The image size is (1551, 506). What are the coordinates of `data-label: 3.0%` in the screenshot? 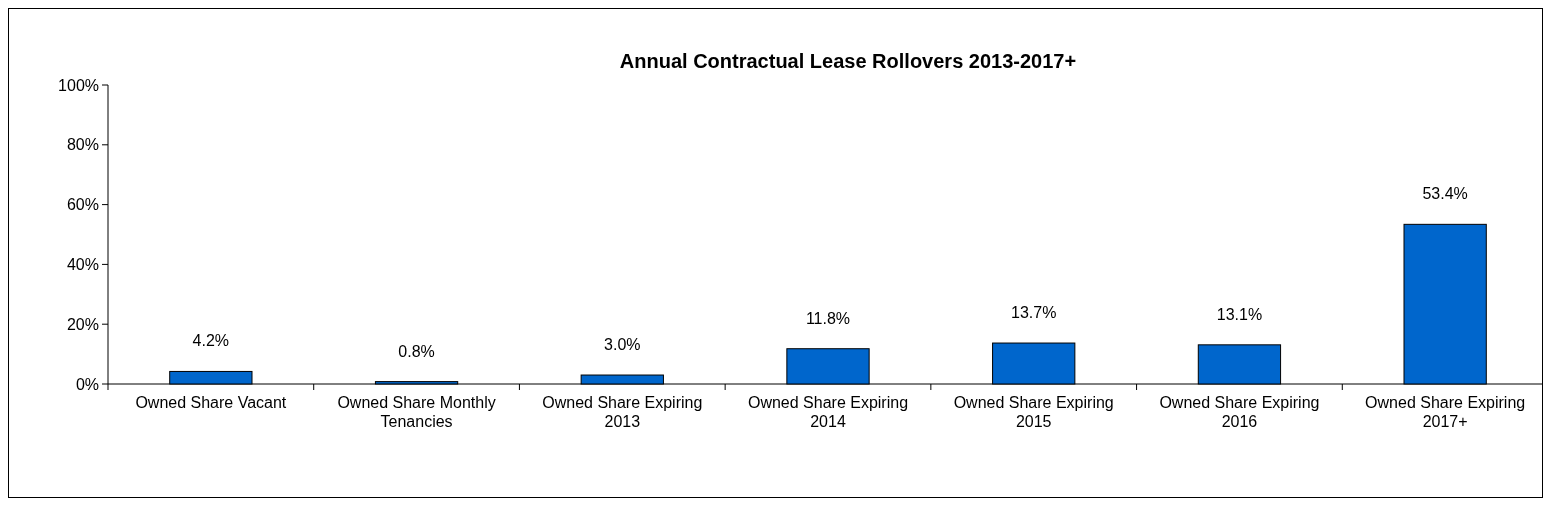 It's located at (622, 345).